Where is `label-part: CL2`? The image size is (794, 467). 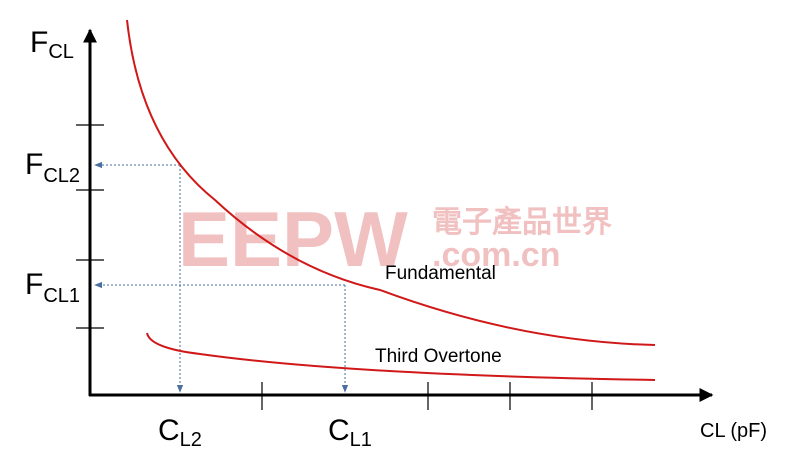 label-part: CL2 is located at coordinates (61, 176).